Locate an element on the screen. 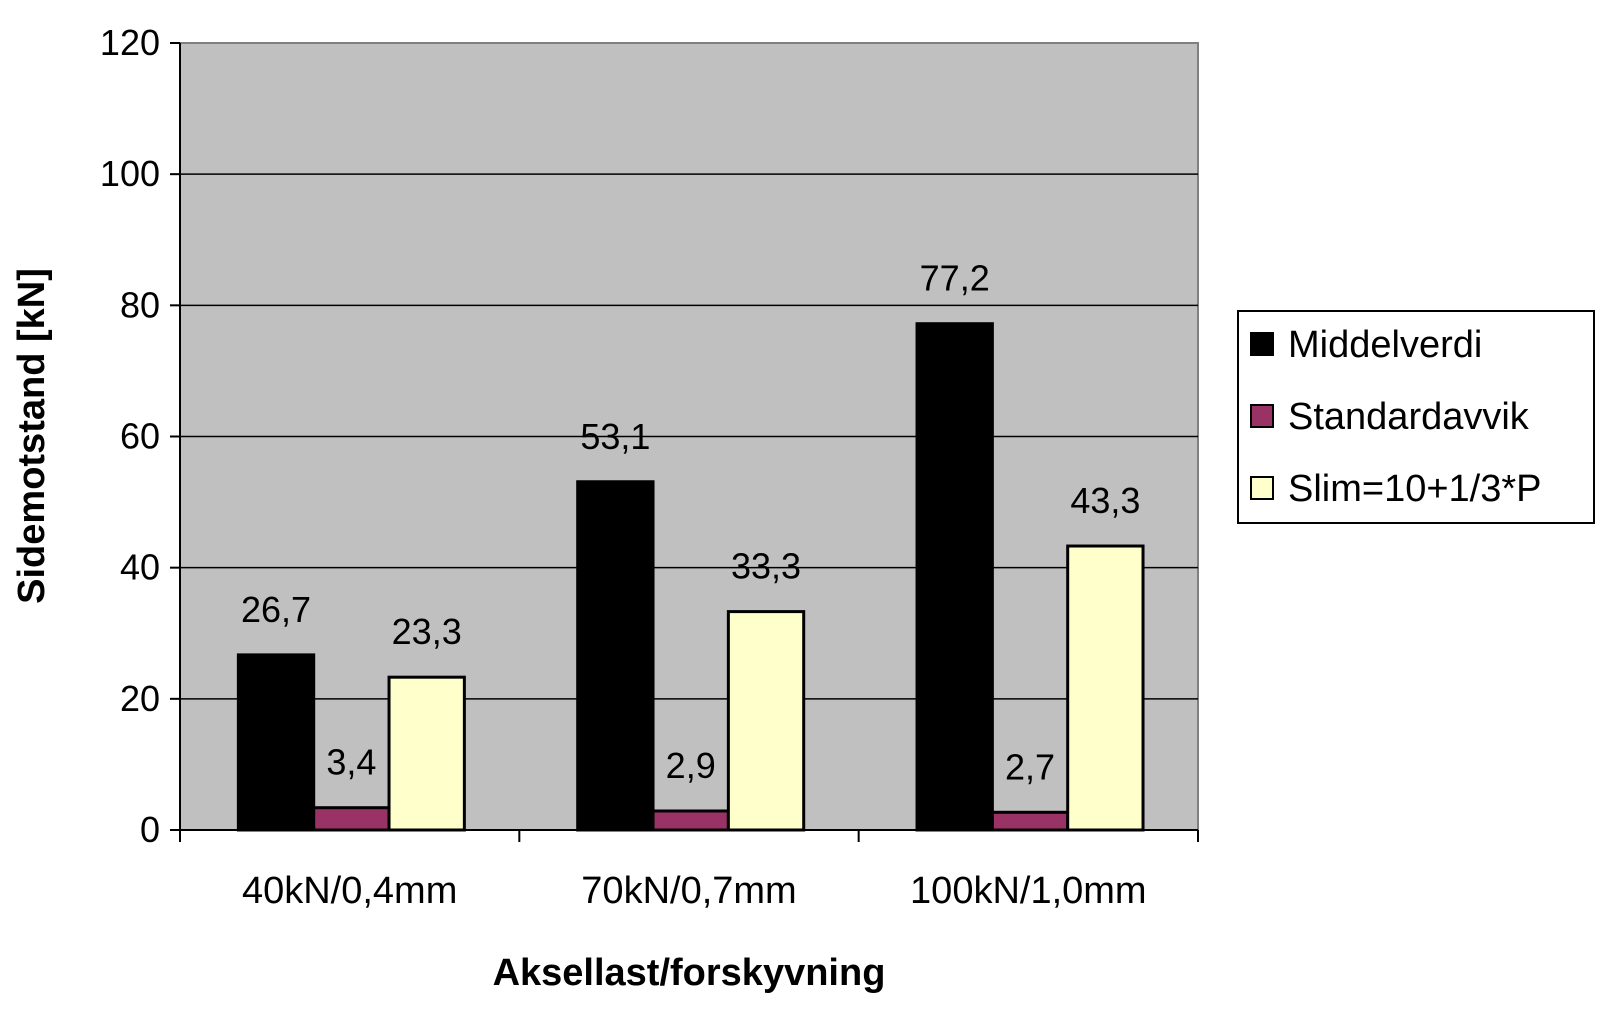 The width and height of the screenshot is (1600, 1020). data-label: 2,7 is located at coordinates (1030, 766).